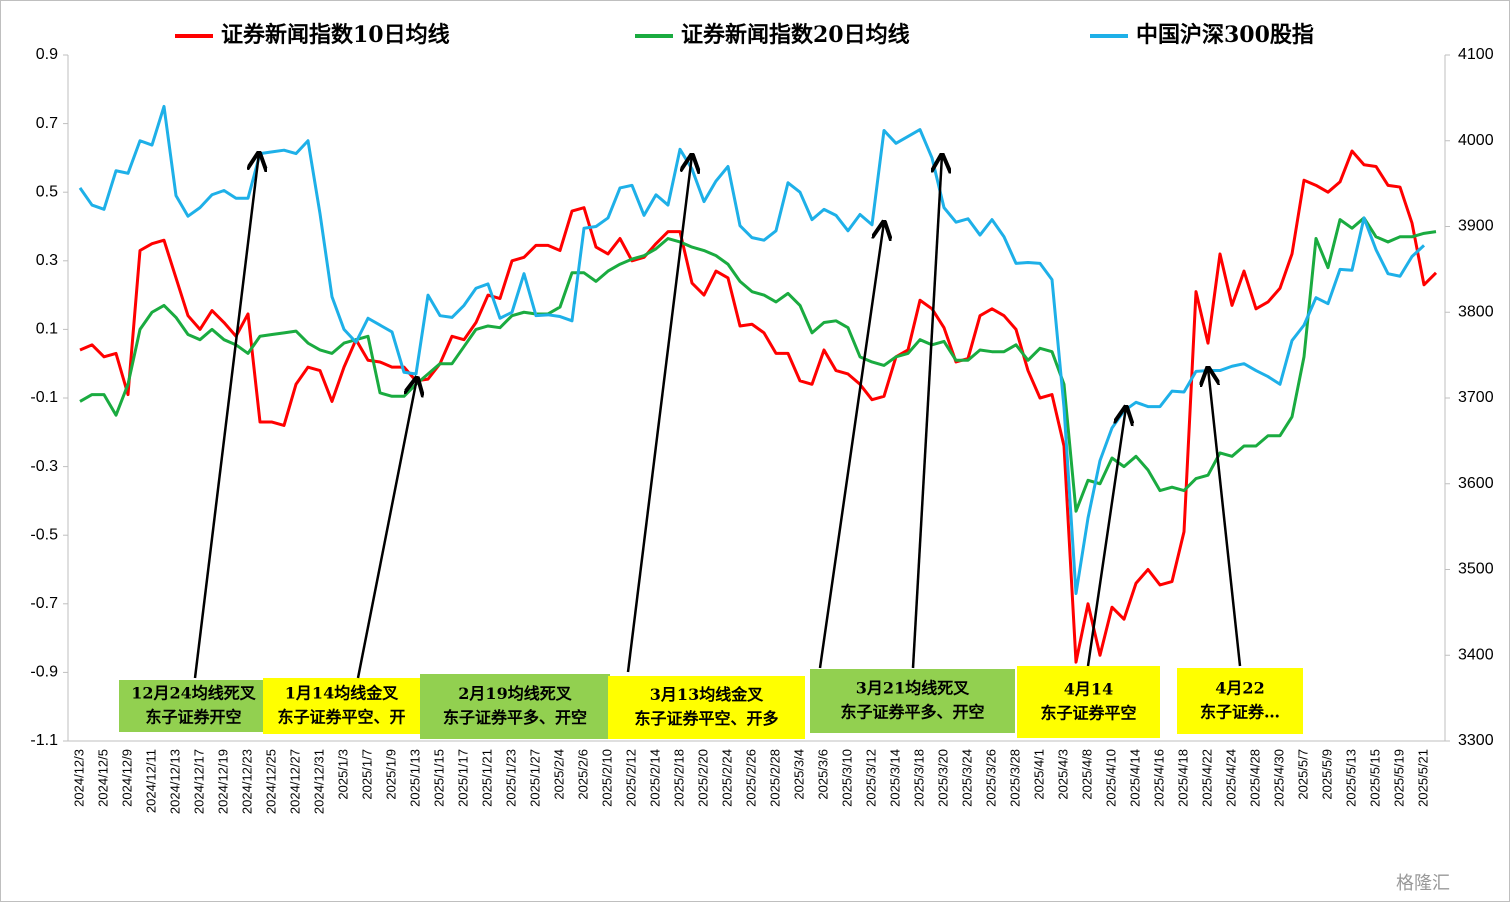  Describe the element at coordinates (486, 778) in the screenshot. I see `x-tick-label: 2025/1/21` at that location.